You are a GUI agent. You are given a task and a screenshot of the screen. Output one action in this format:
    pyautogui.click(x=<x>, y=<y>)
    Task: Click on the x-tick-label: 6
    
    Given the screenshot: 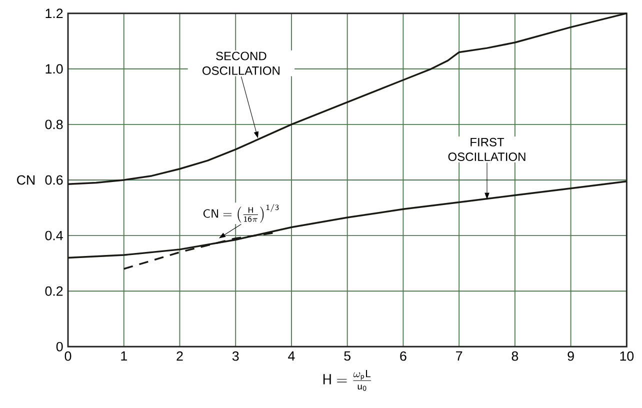 What is the action you would take?
    pyautogui.click(x=403, y=356)
    